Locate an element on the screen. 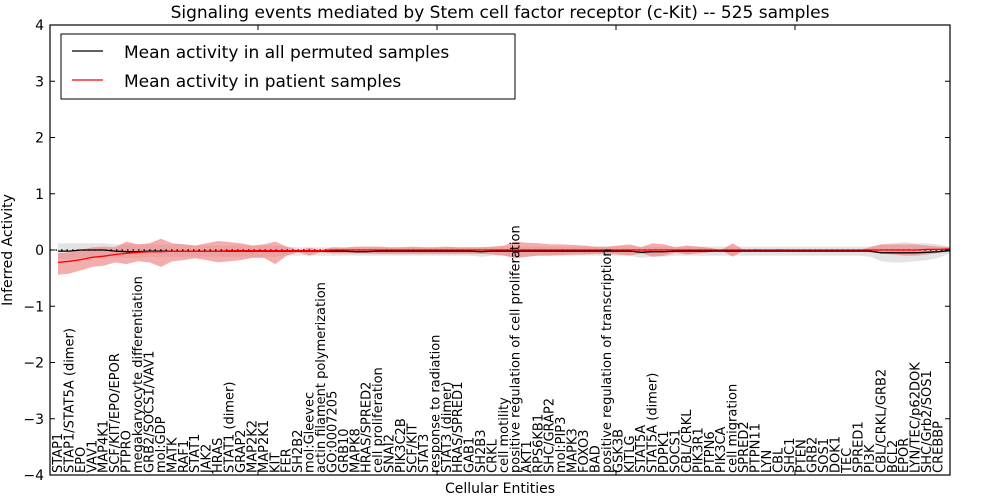 Image resolution: width=1000 pixels, height=500 pixels. x-tick-label: mol:Gleevec is located at coordinates (310, 432).